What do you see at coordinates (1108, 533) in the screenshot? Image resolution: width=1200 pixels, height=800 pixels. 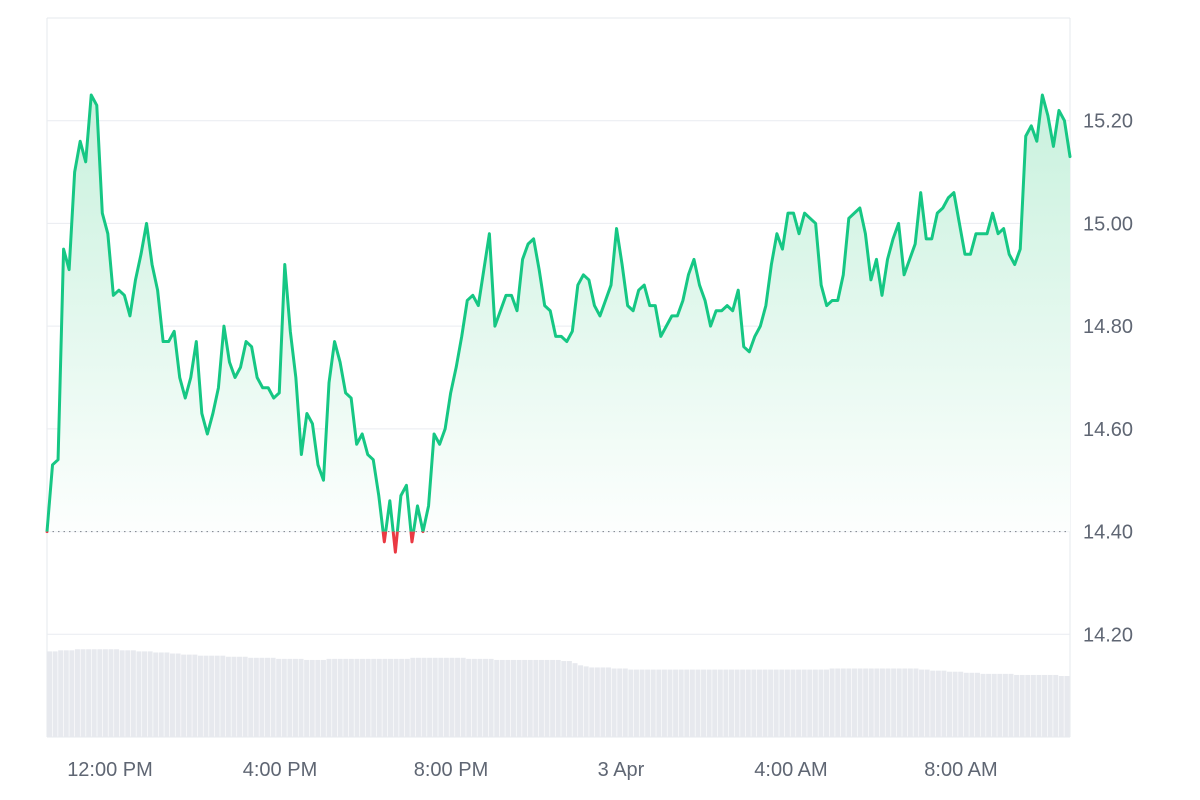 I see `y-tick-label: 14.40` at bounding box center [1108, 533].